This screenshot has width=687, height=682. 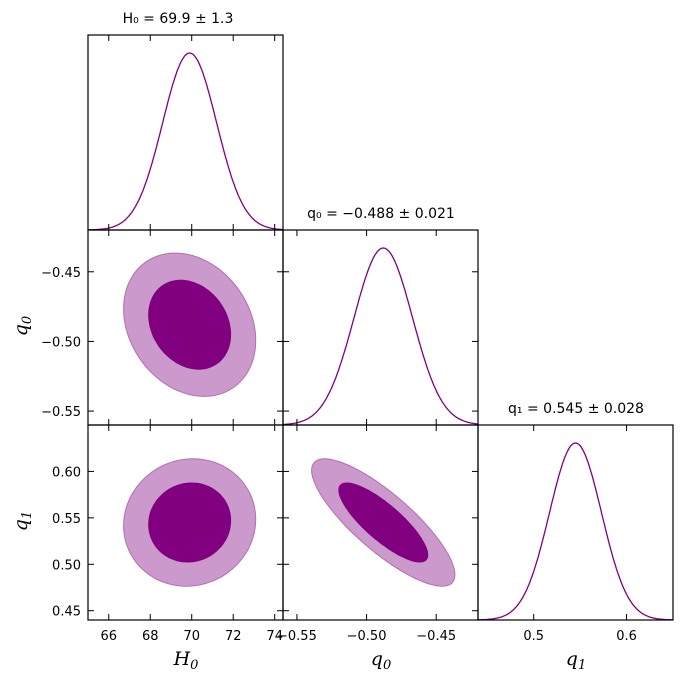 What do you see at coordinates (381, 214) in the screenshot?
I see `title-q0: q₀ = −0.488 ± 0.021` at bounding box center [381, 214].